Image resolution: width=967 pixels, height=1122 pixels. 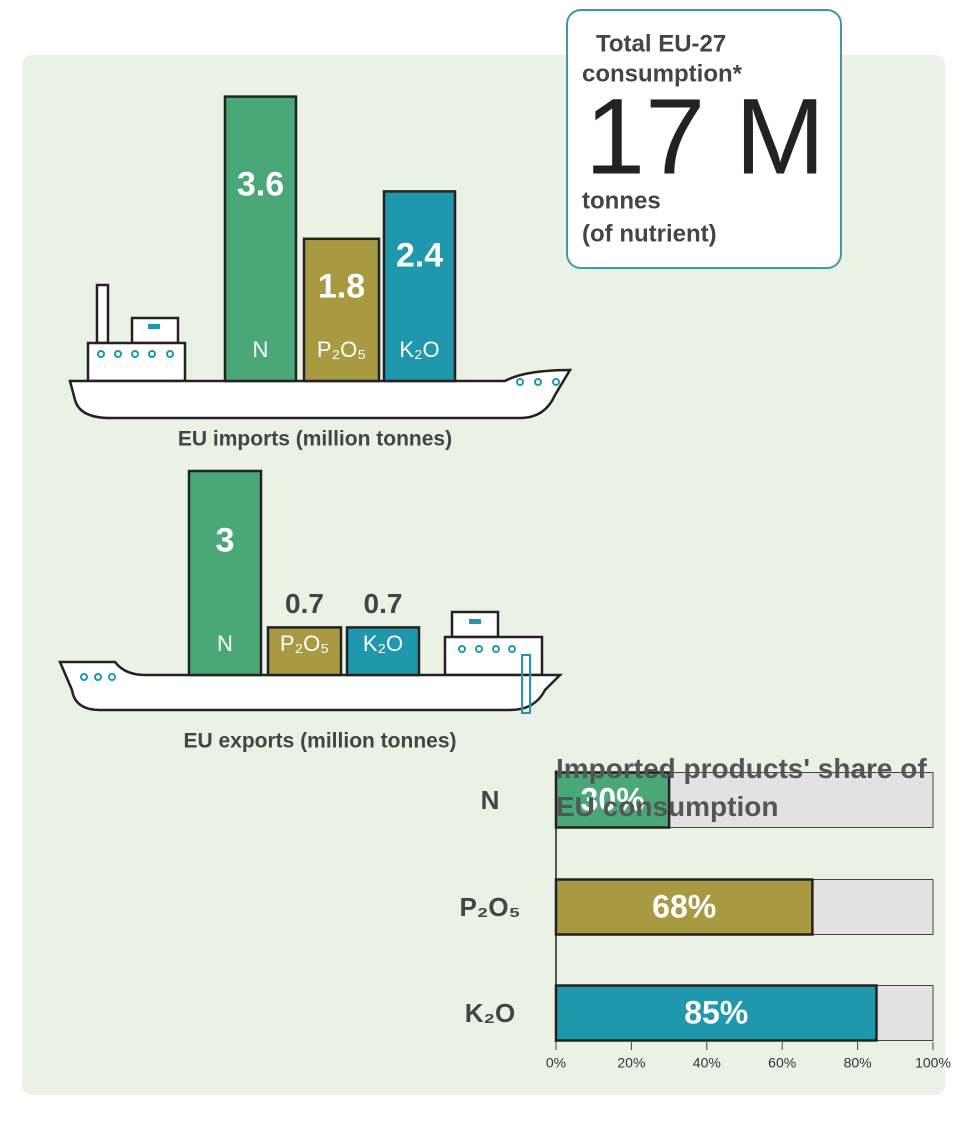 I want to click on export-ship, so click(x=311, y=662).